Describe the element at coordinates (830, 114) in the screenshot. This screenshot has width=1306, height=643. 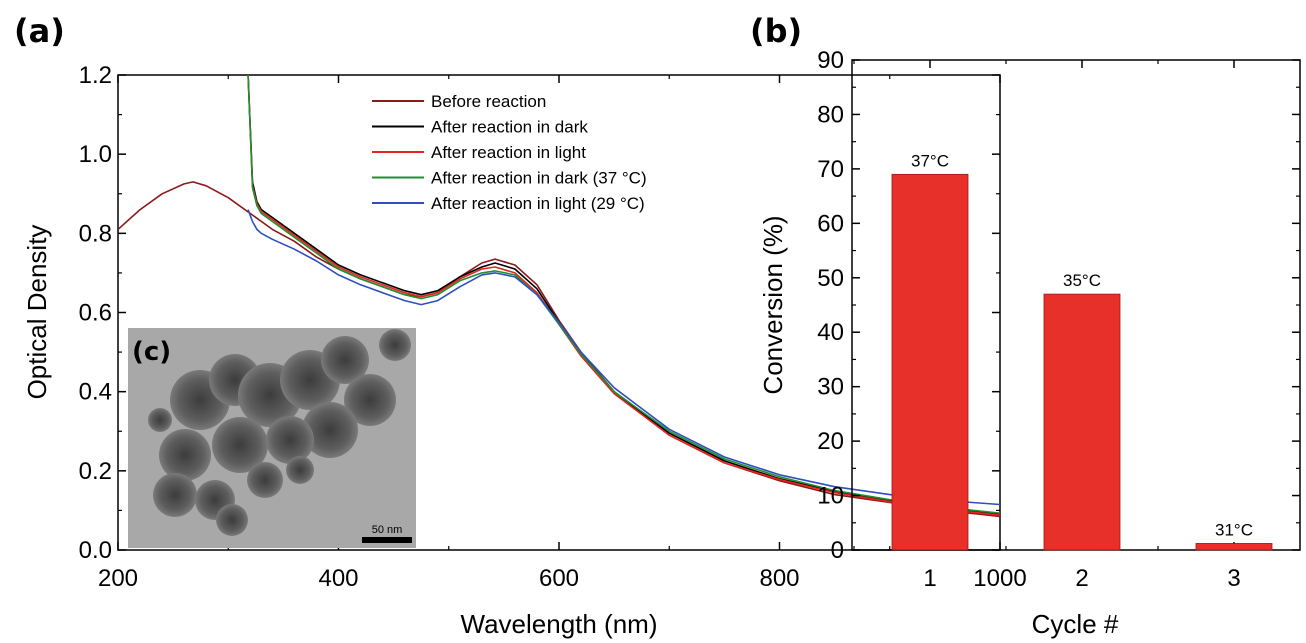
I see `y-tick-label-b: 80` at that location.